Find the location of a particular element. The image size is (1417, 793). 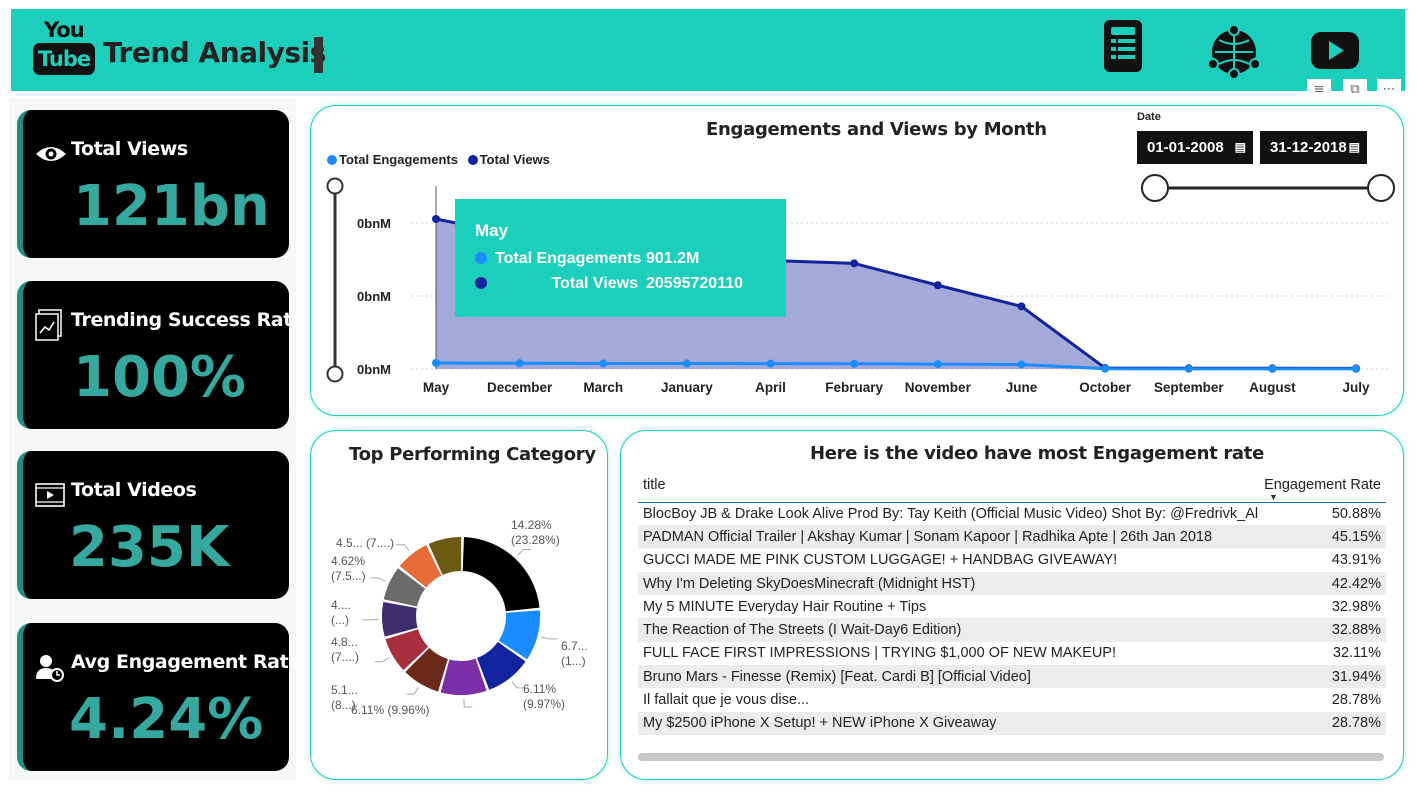

kpi-card-total-videos: Total Videos 235K is located at coordinates (153, 525).